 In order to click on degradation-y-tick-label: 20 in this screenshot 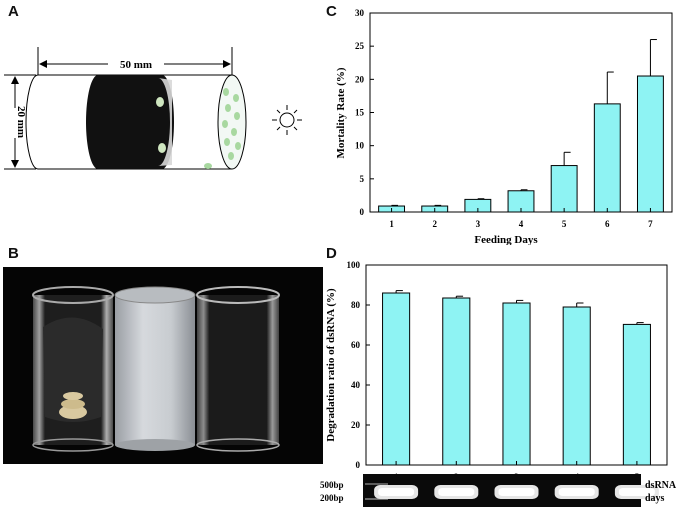, I will do `click(356, 425)`.